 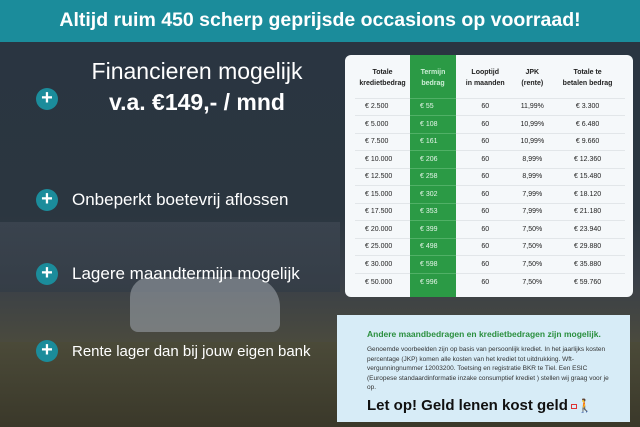 I want to click on column-header-line: Termijn, so click(x=433, y=72).